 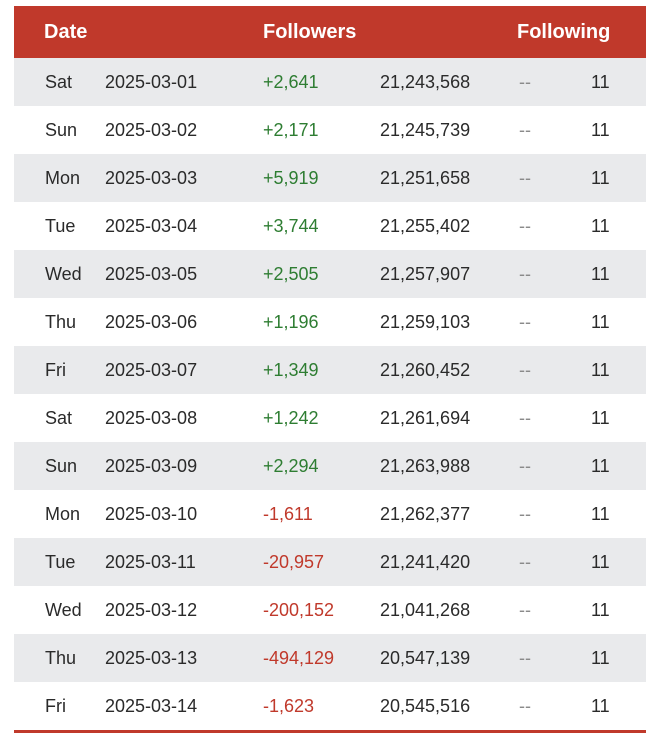 What do you see at coordinates (151, 466) in the screenshot?
I see `date-cell: 2025-03-09` at bounding box center [151, 466].